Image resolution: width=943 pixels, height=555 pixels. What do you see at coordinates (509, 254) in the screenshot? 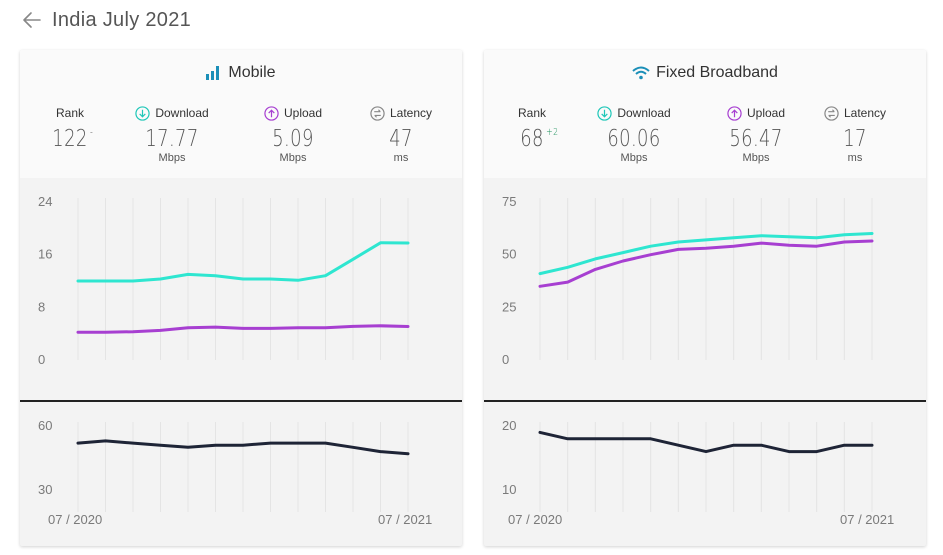
I see `y-tick-label: 50` at bounding box center [509, 254].